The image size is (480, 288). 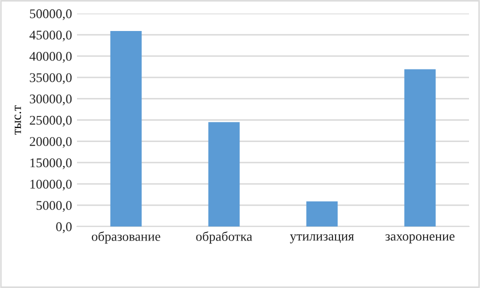 What do you see at coordinates (18, 120) in the screenshot?
I see `y-axis-title: тыс.т` at bounding box center [18, 120].